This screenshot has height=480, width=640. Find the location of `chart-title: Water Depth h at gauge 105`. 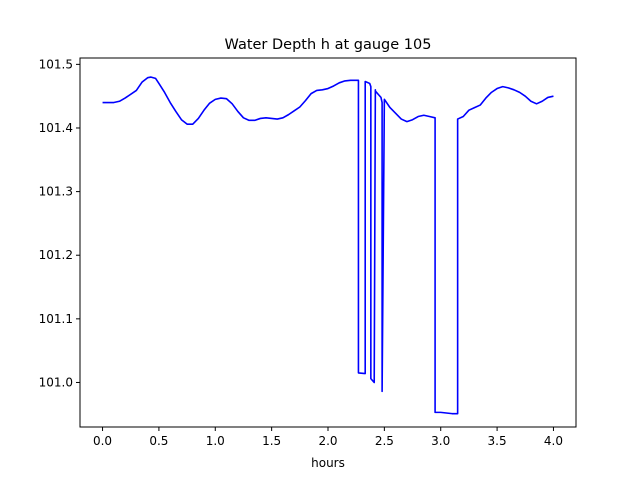

chart-title: Water Depth h at gauge 105 is located at coordinates (328, 45).